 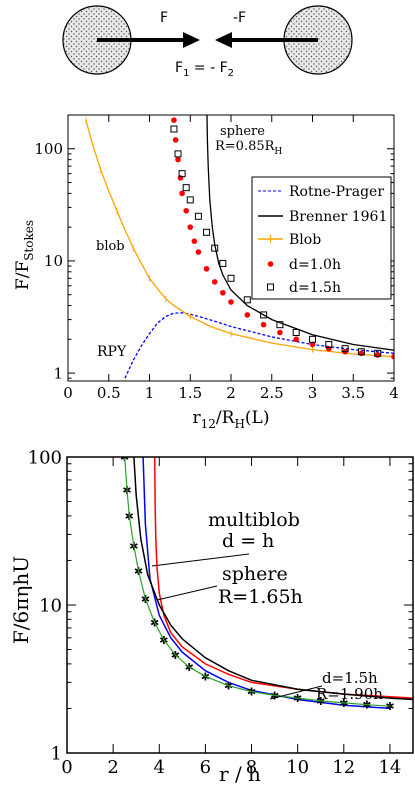 I want to click on chart-1-x-tick-label: 1.5, so click(x=190, y=393).